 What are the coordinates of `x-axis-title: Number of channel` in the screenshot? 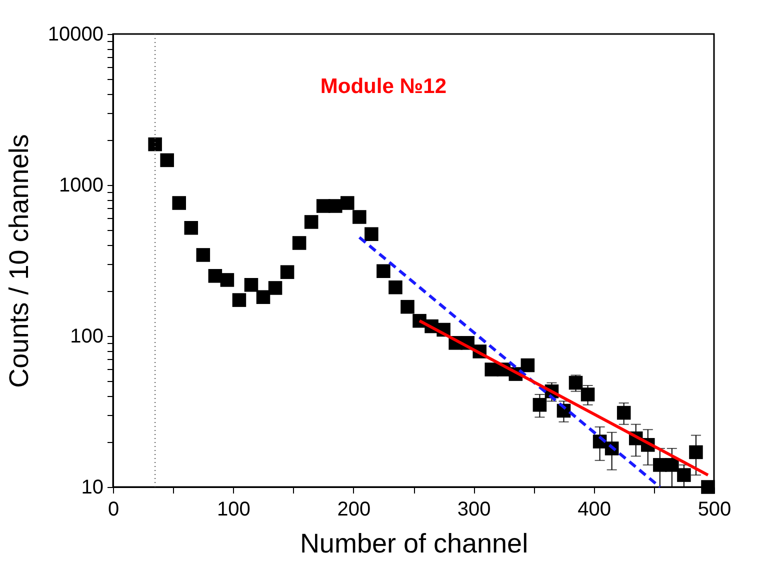 It's located at (414, 543).